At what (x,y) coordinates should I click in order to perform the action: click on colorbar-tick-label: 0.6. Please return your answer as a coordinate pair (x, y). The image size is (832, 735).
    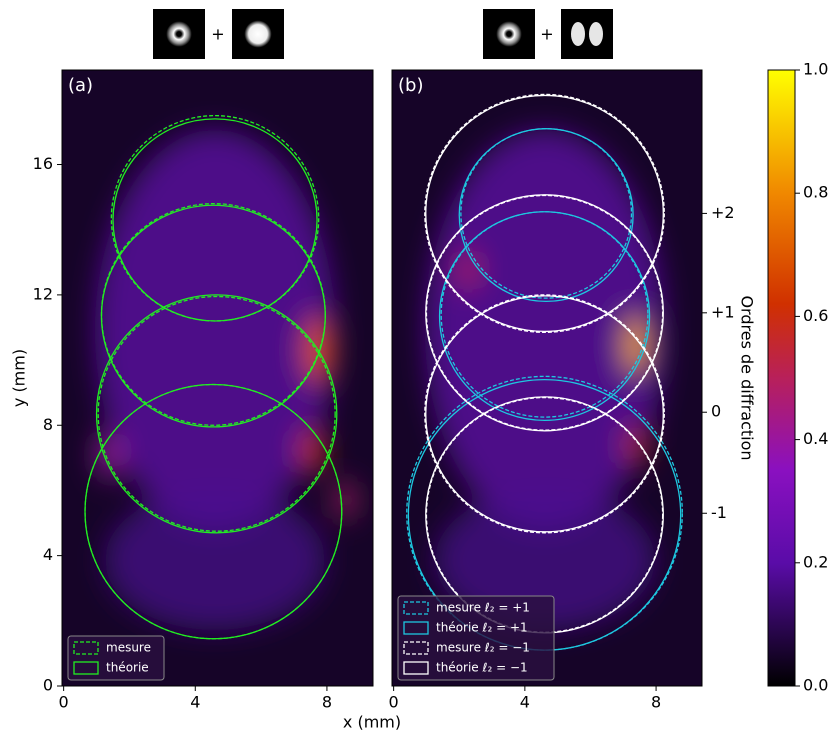
    Looking at the image, I should click on (815, 315).